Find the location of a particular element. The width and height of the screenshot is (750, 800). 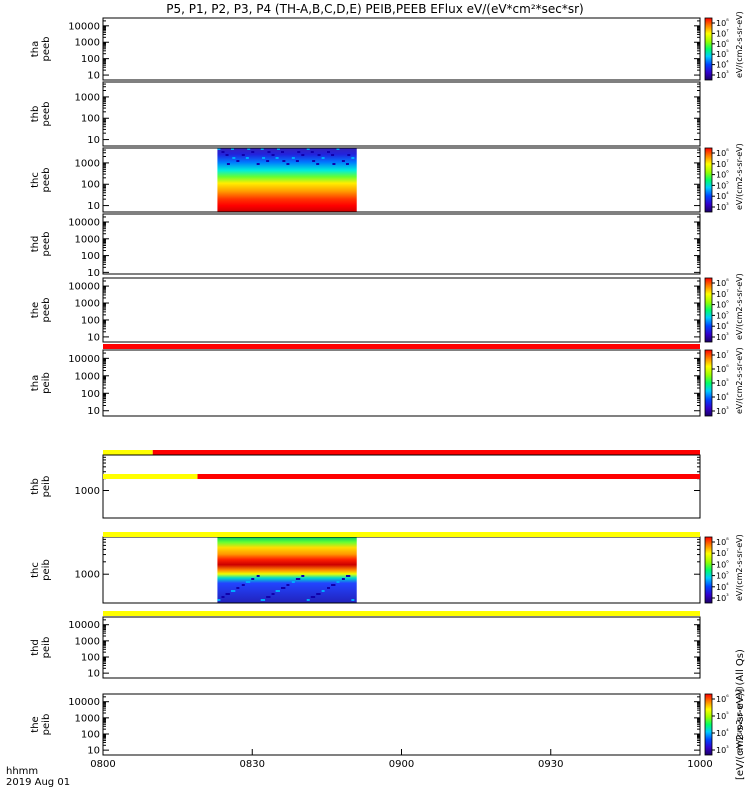

panel-ylabel: thapeeb is located at coordinates (41, 49).